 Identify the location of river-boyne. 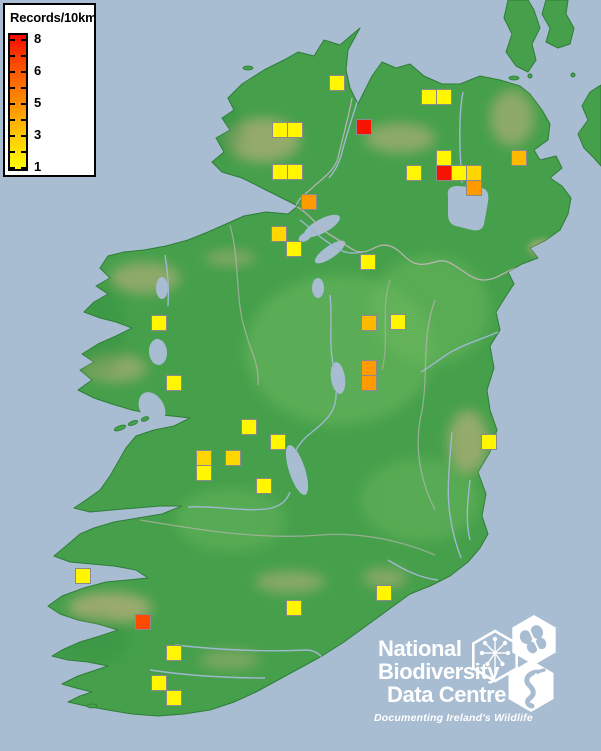
(459, 352).